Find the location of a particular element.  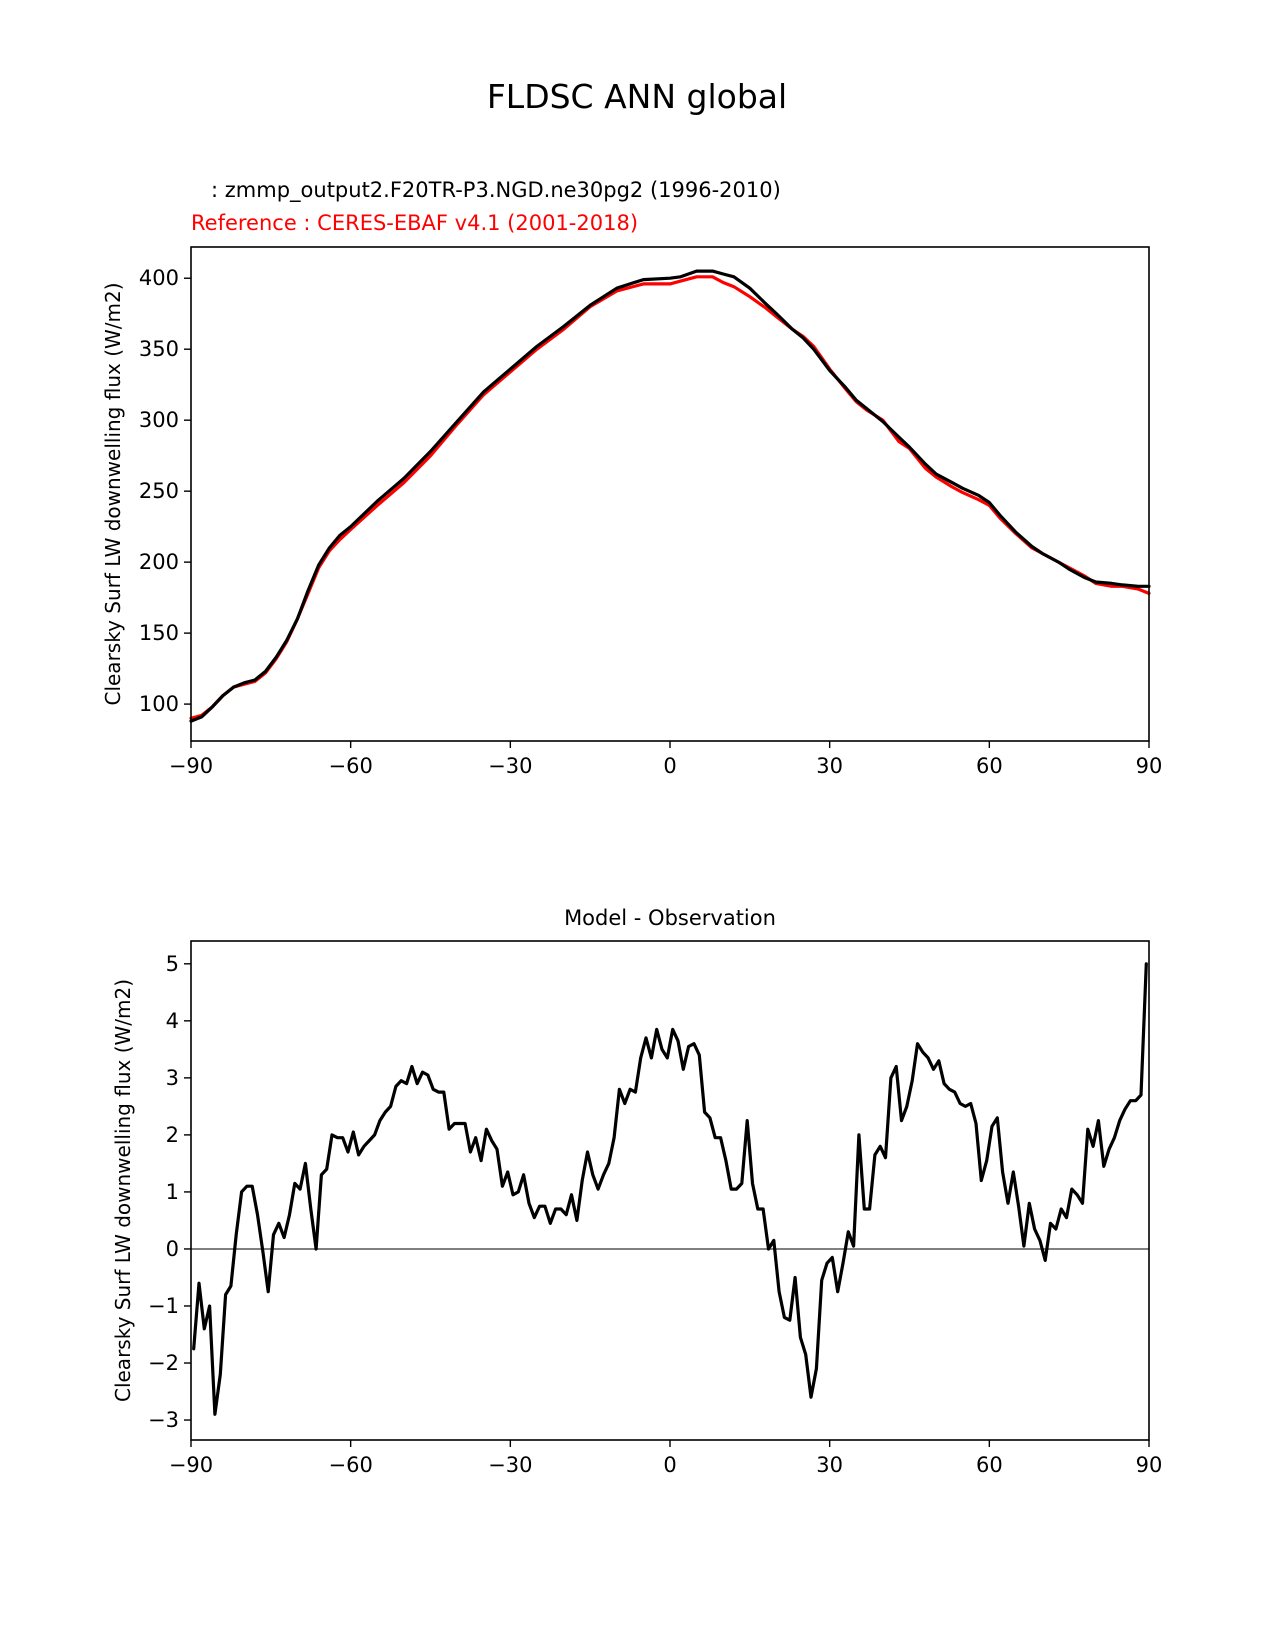

top-x-tick-label: 90 is located at coordinates (1149, 766).